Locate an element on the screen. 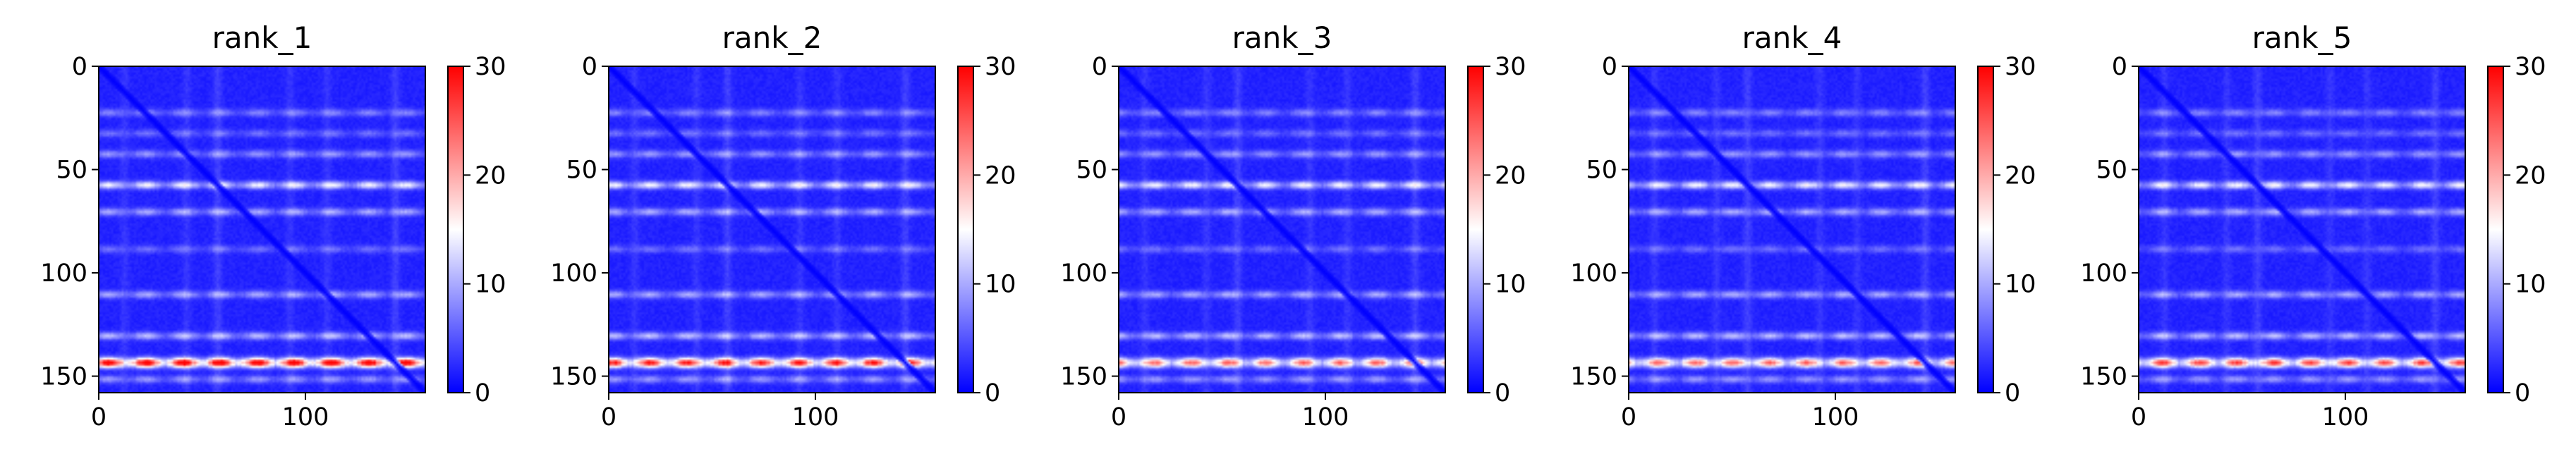  chart-title: rank_5 is located at coordinates (2302, 37).